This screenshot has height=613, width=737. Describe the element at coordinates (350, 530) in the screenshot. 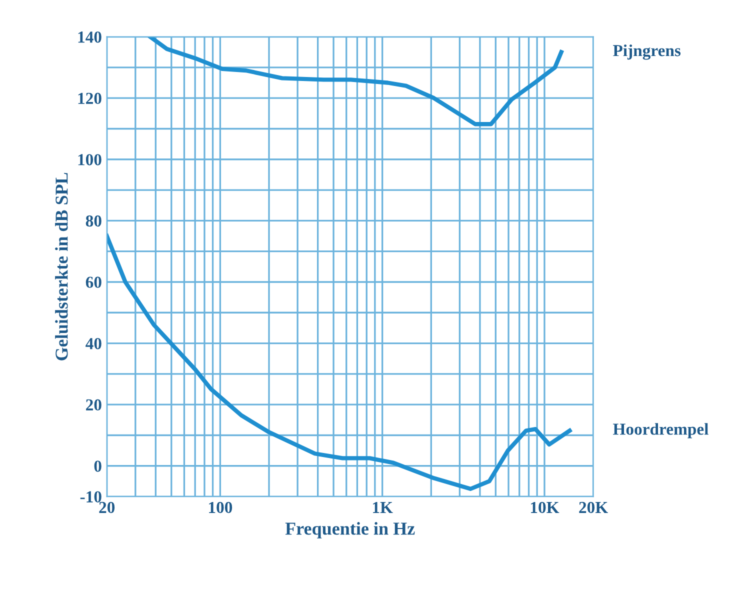

I see `x-axis-title: Frequentie in Hz` at that location.